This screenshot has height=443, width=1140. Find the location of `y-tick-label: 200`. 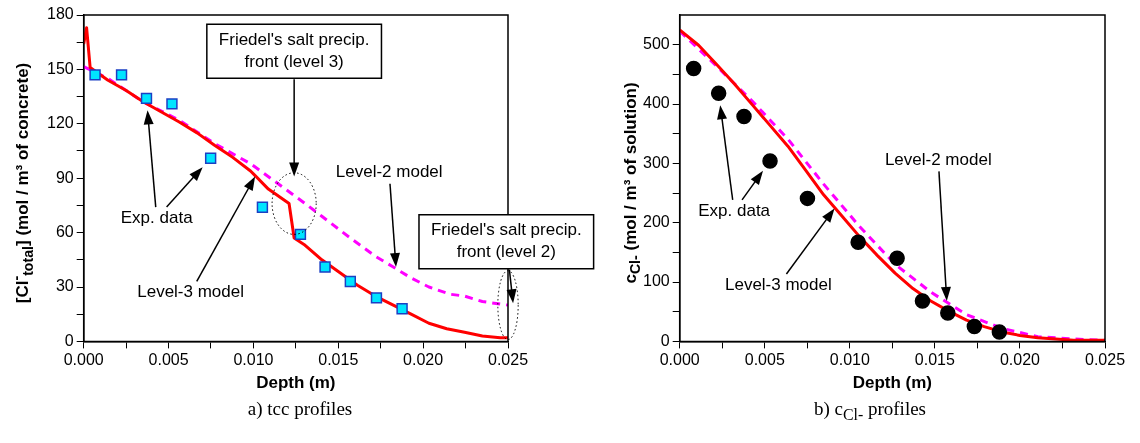

y-tick-label: 200 is located at coordinates (656, 222).